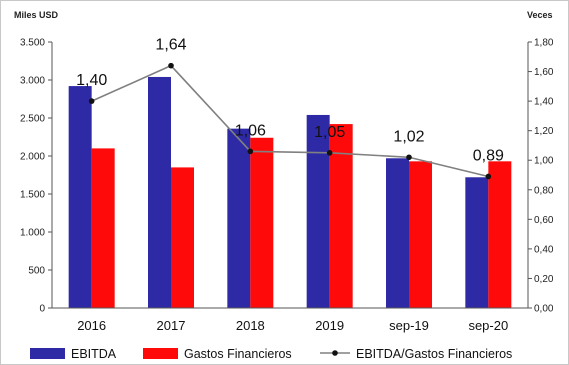  I want to click on ratio-data-label: 0,89, so click(488, 155).